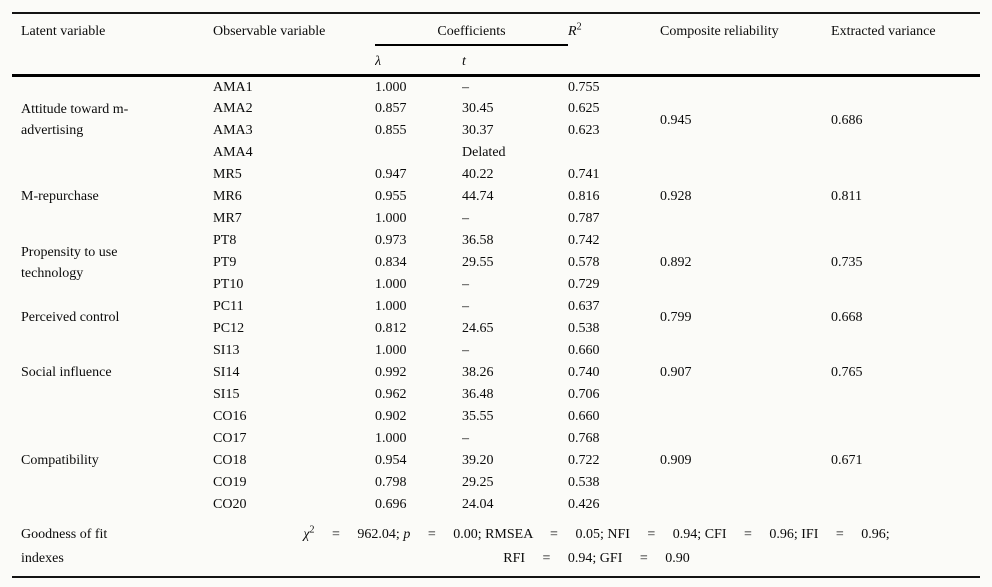  I want to click on r2-value-cell: 0.741, so click(584, 174).